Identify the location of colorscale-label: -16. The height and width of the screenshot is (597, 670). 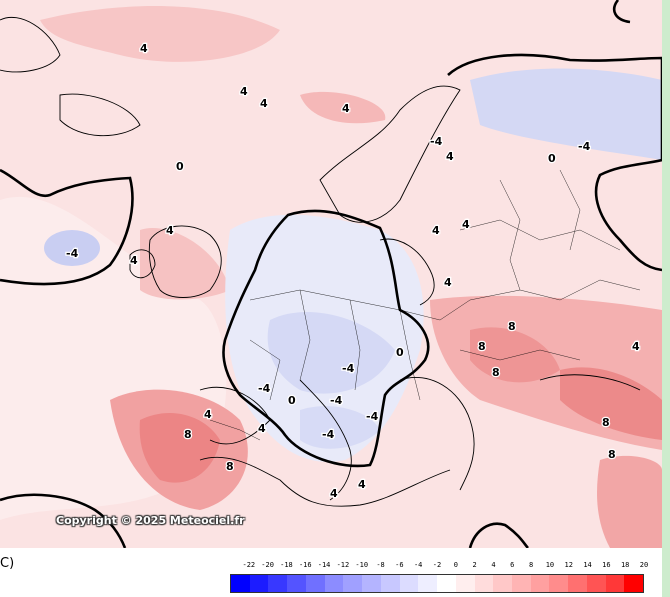
(305, 565).